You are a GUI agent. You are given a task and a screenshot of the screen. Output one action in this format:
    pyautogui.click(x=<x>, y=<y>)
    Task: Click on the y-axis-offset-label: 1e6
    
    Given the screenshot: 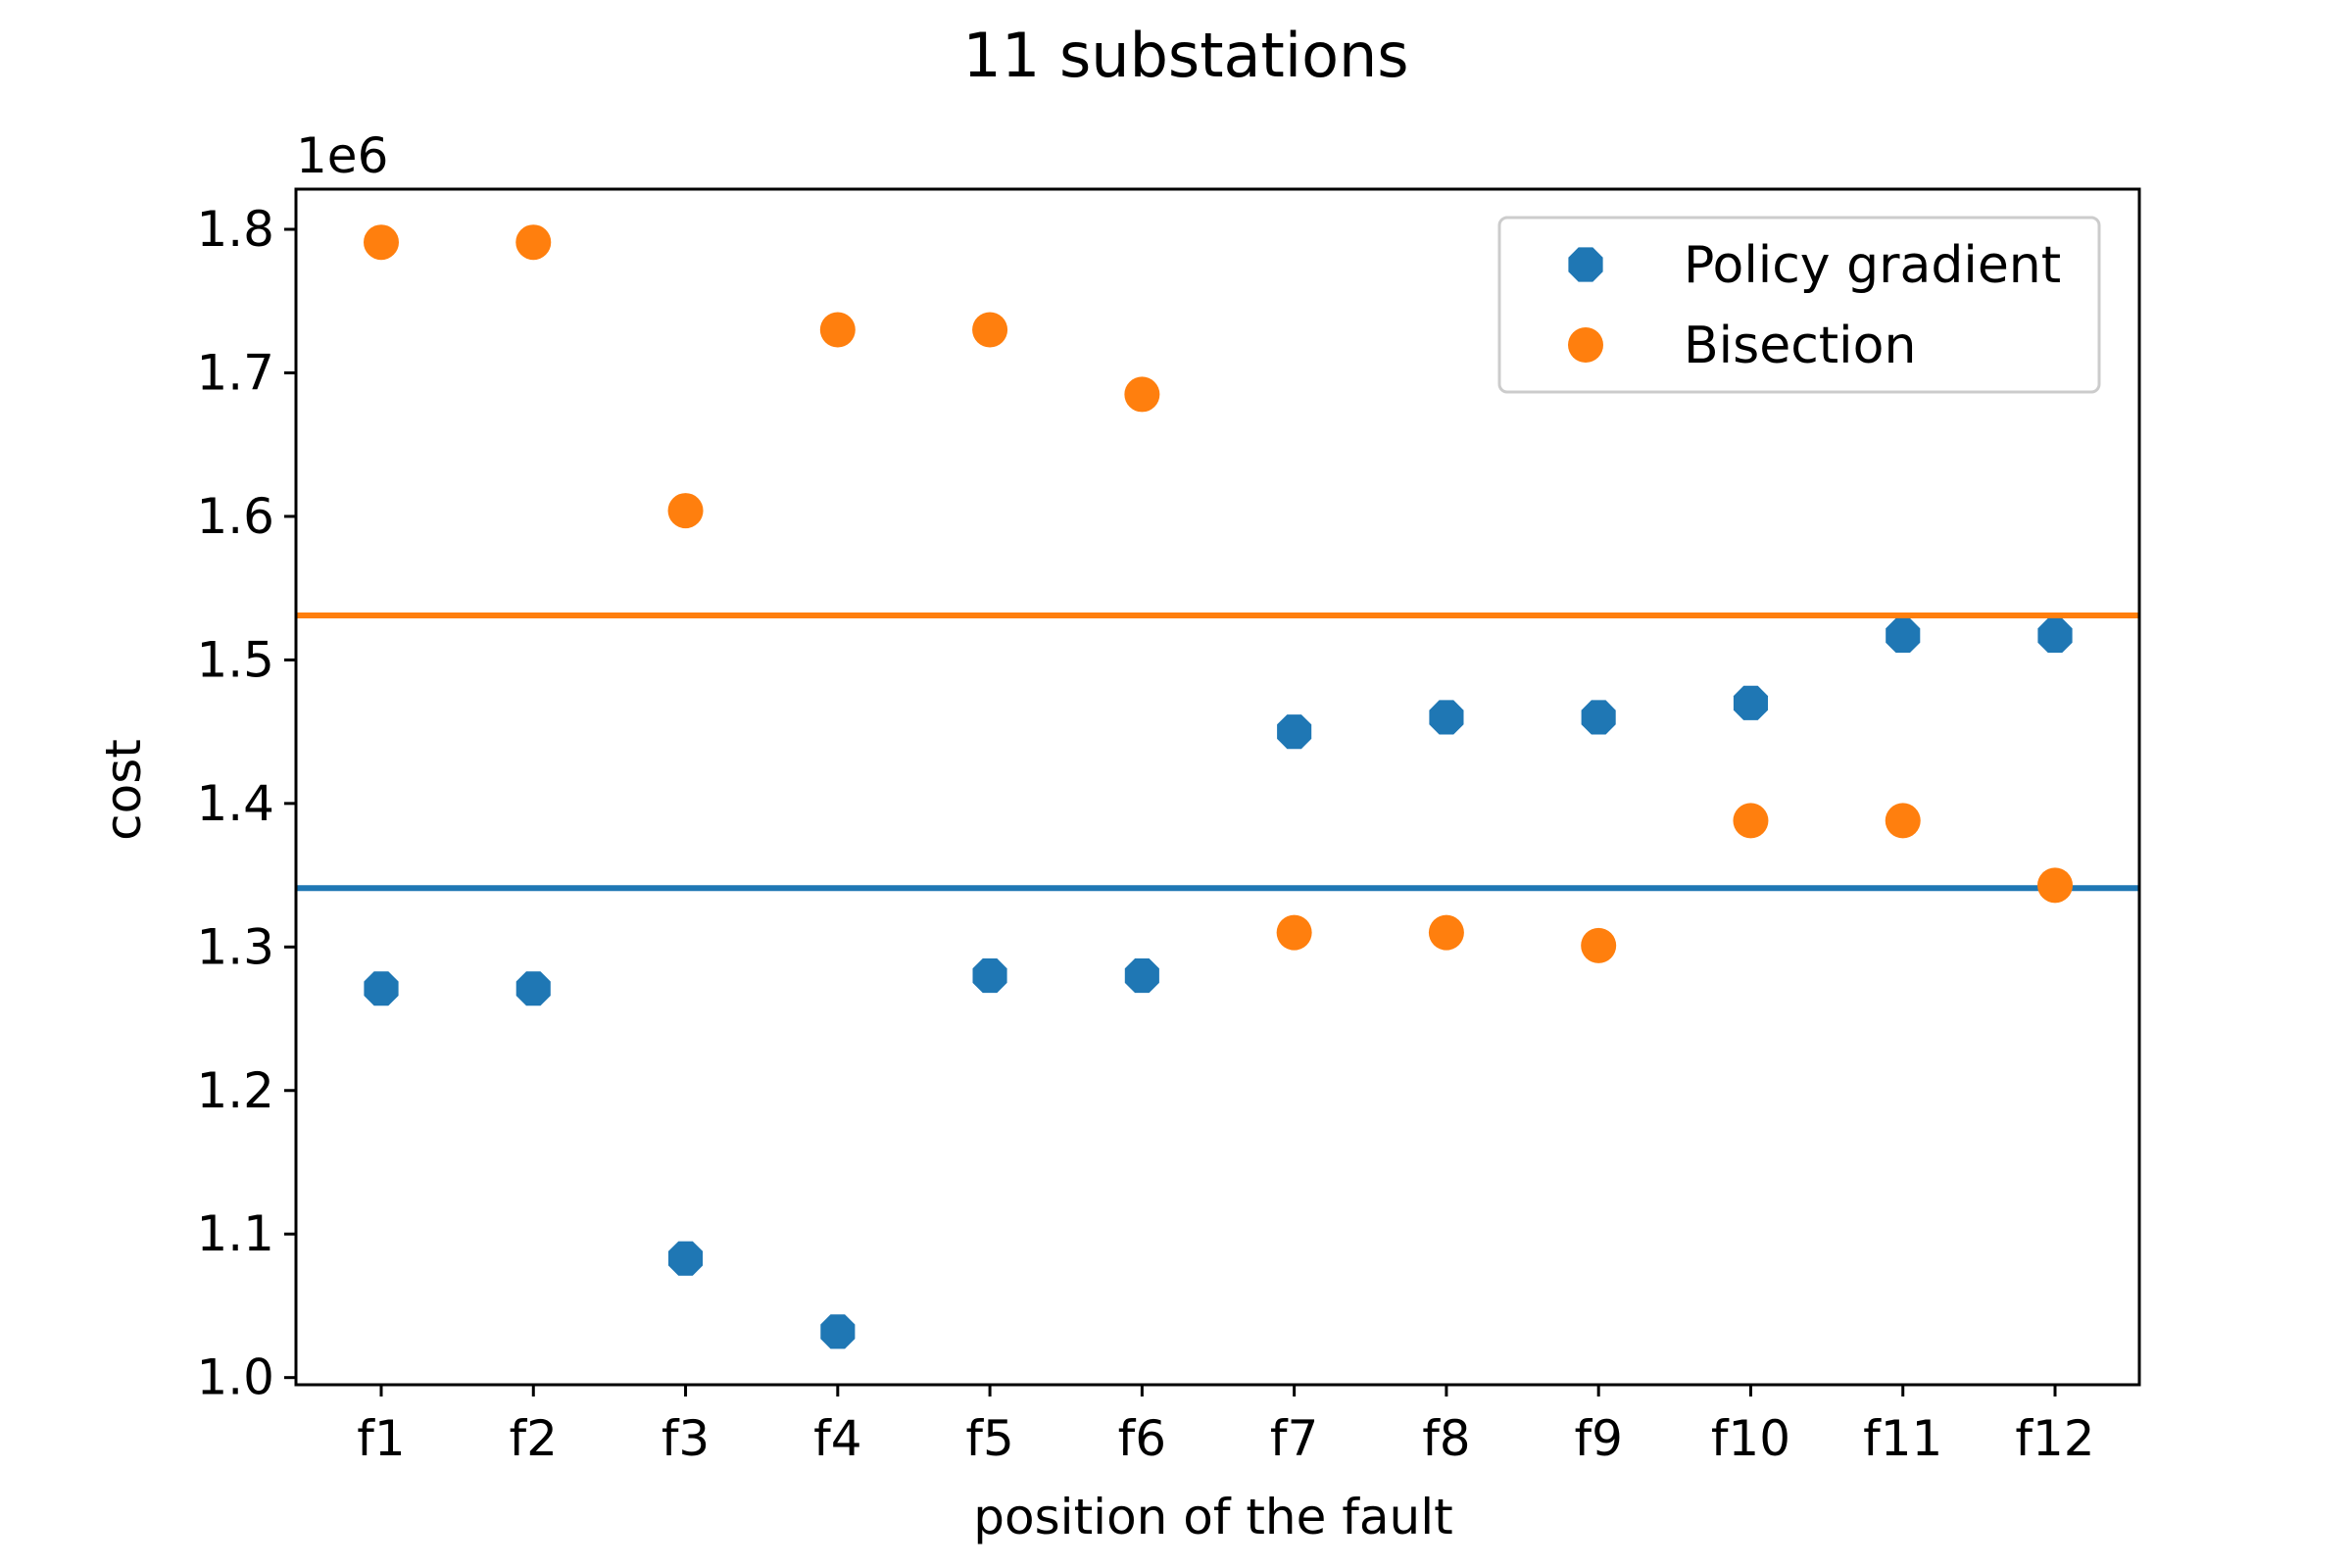 What is the action you would take?
    pyautogui.click(x=342, y=156)
    